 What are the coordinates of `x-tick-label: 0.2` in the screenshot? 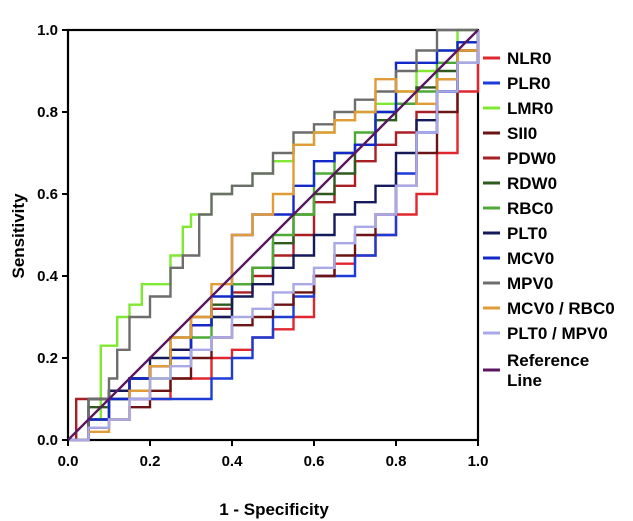 It's located at (150, 461).